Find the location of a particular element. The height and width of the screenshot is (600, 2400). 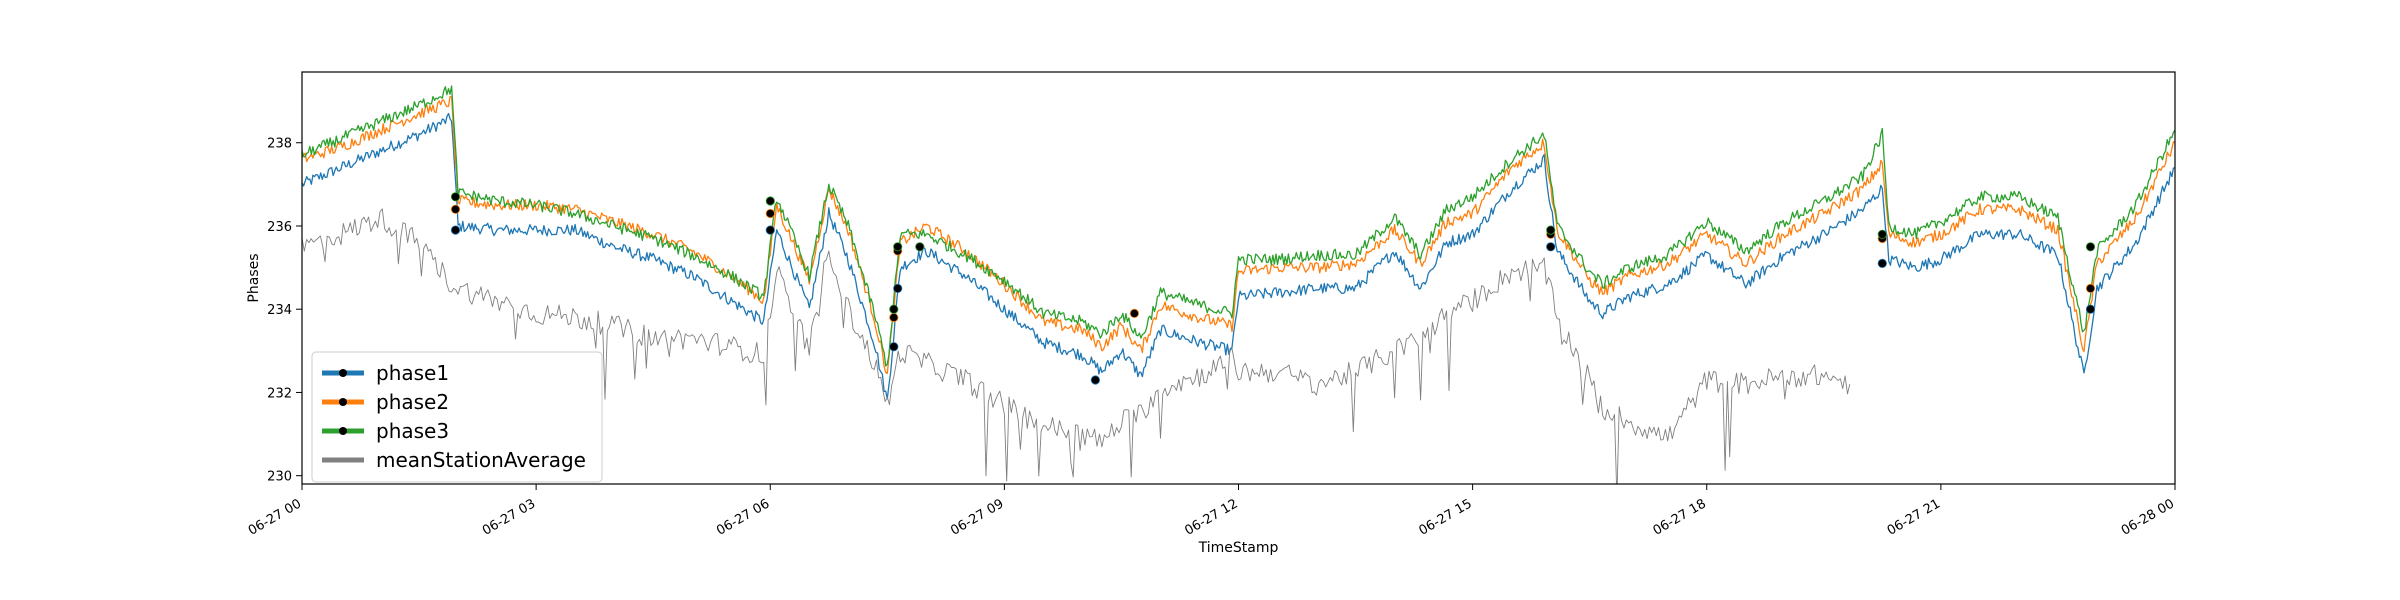

y-axis: 230 232 234 236 238 is located at coordinates (284, 311).